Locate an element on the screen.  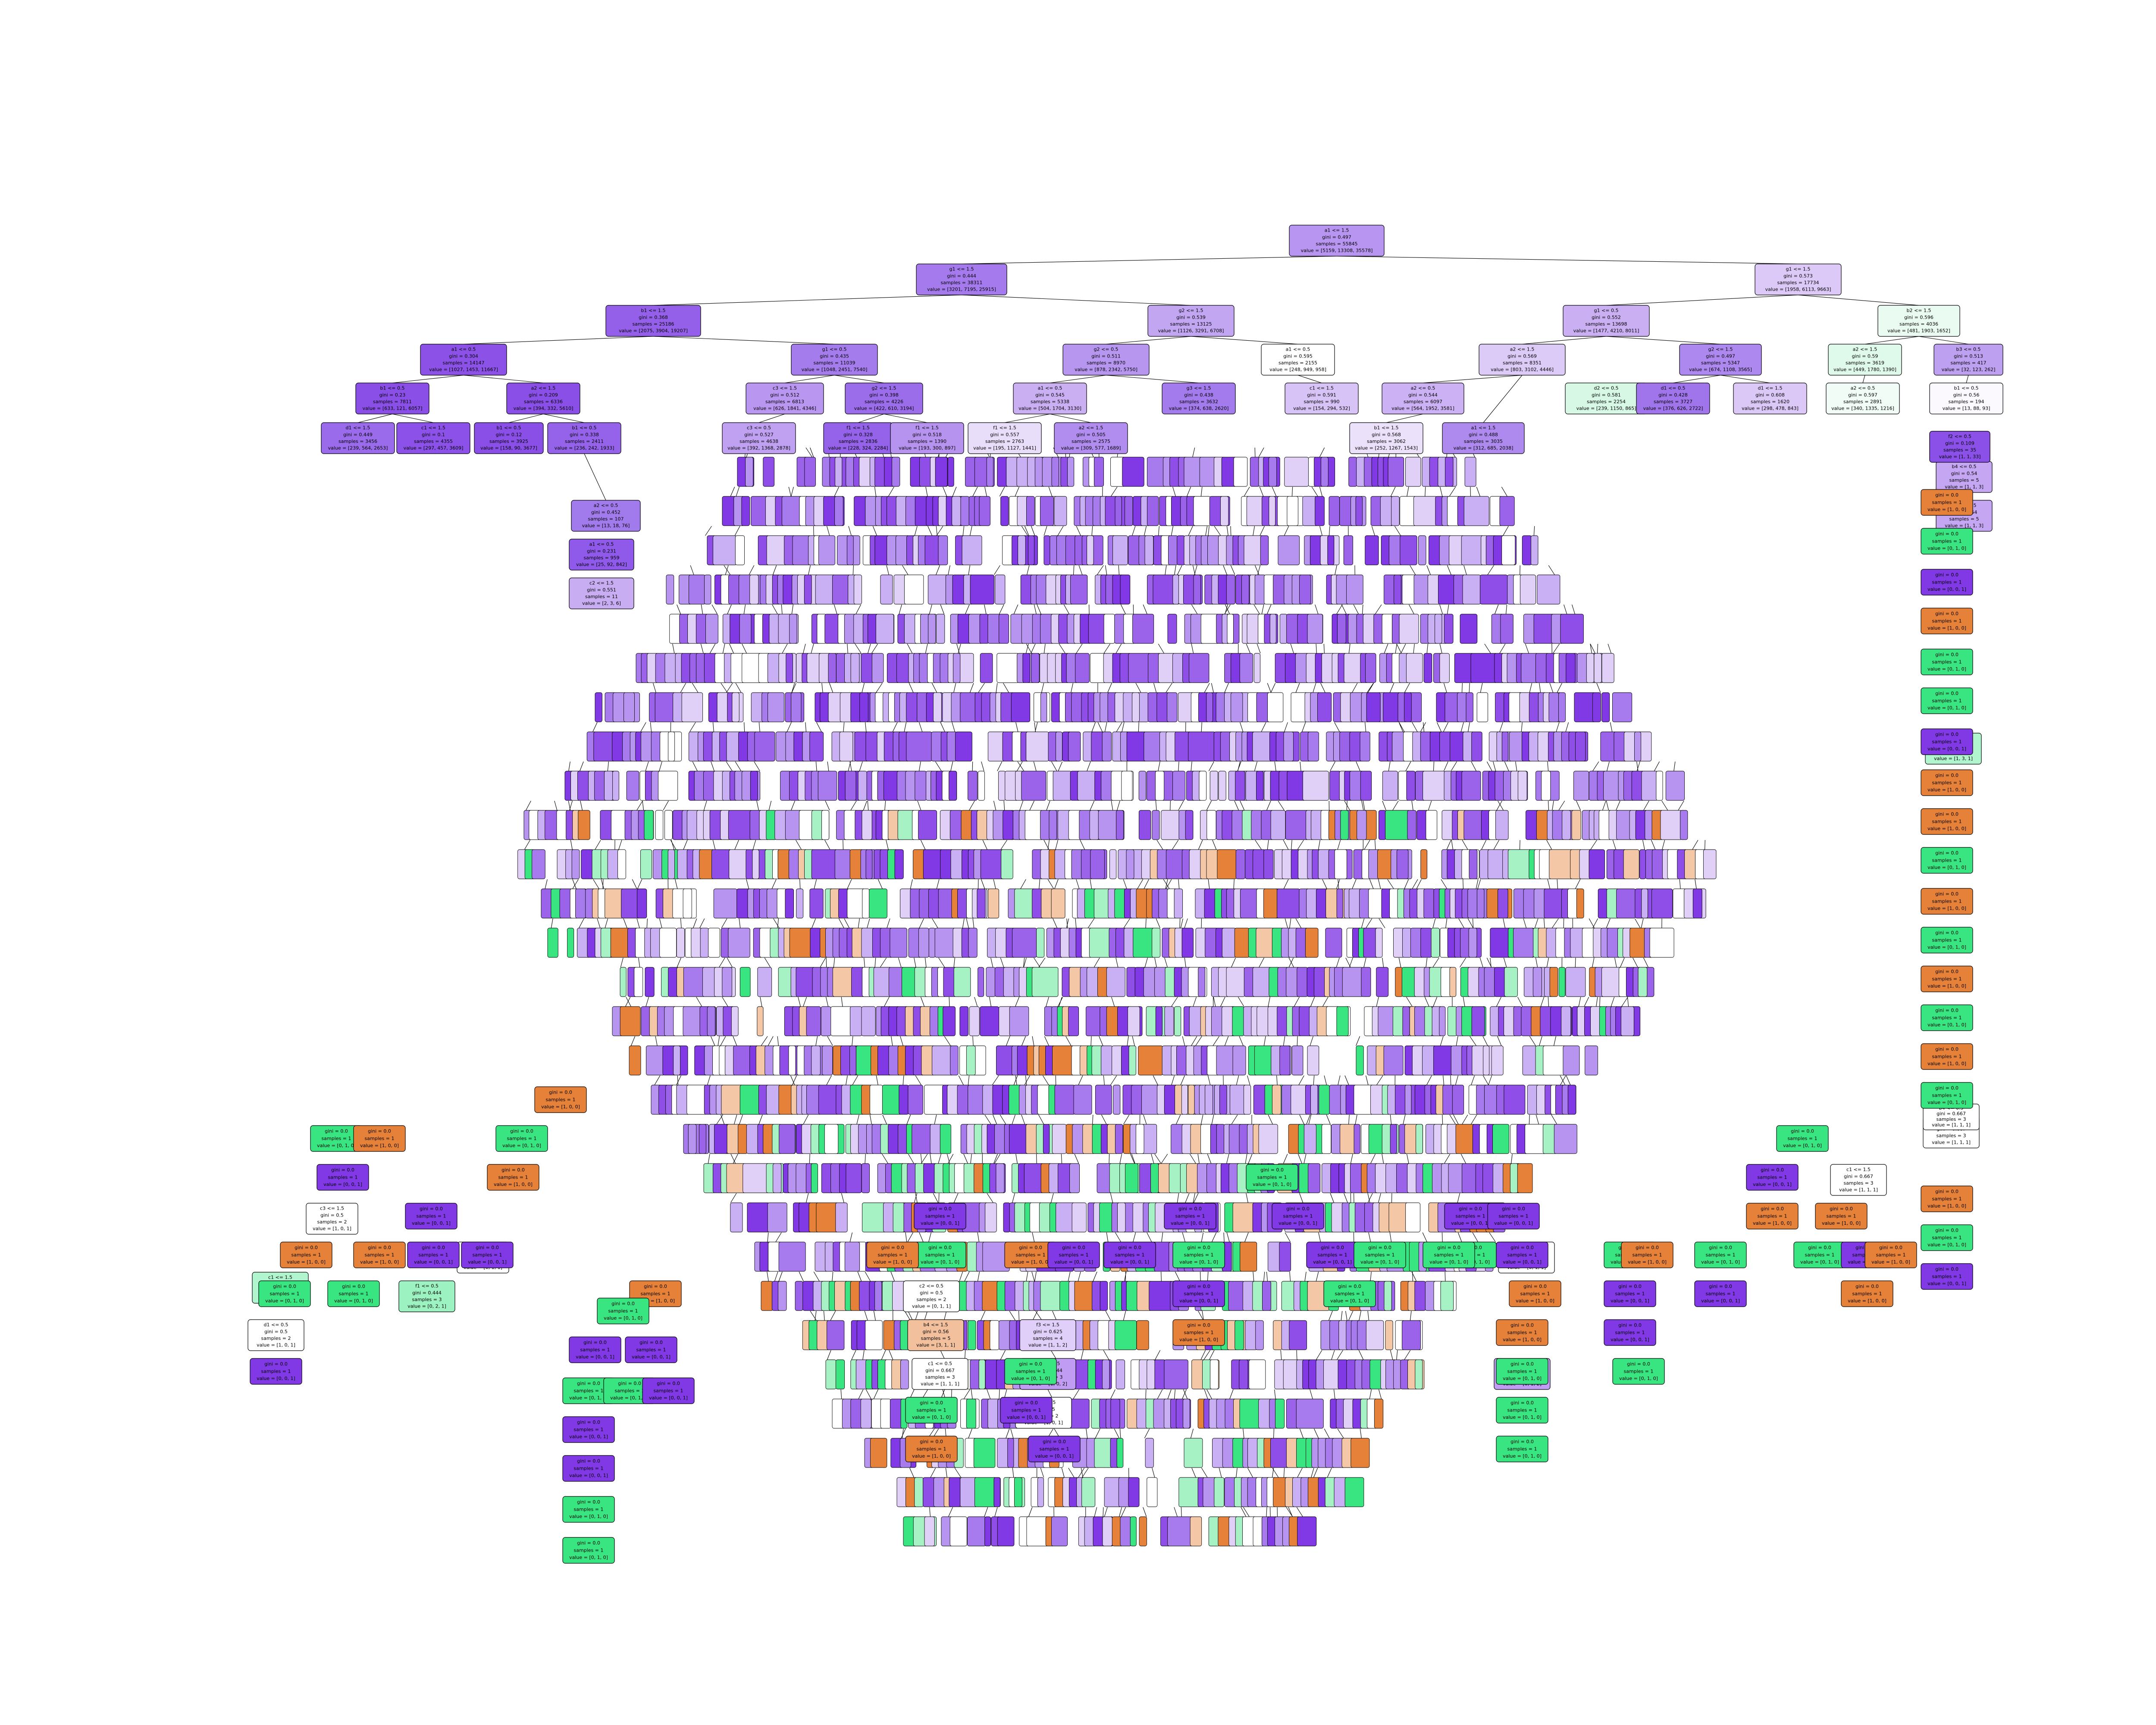
node-text-line: gini = 0.209 is located at coordinates (543, 395).